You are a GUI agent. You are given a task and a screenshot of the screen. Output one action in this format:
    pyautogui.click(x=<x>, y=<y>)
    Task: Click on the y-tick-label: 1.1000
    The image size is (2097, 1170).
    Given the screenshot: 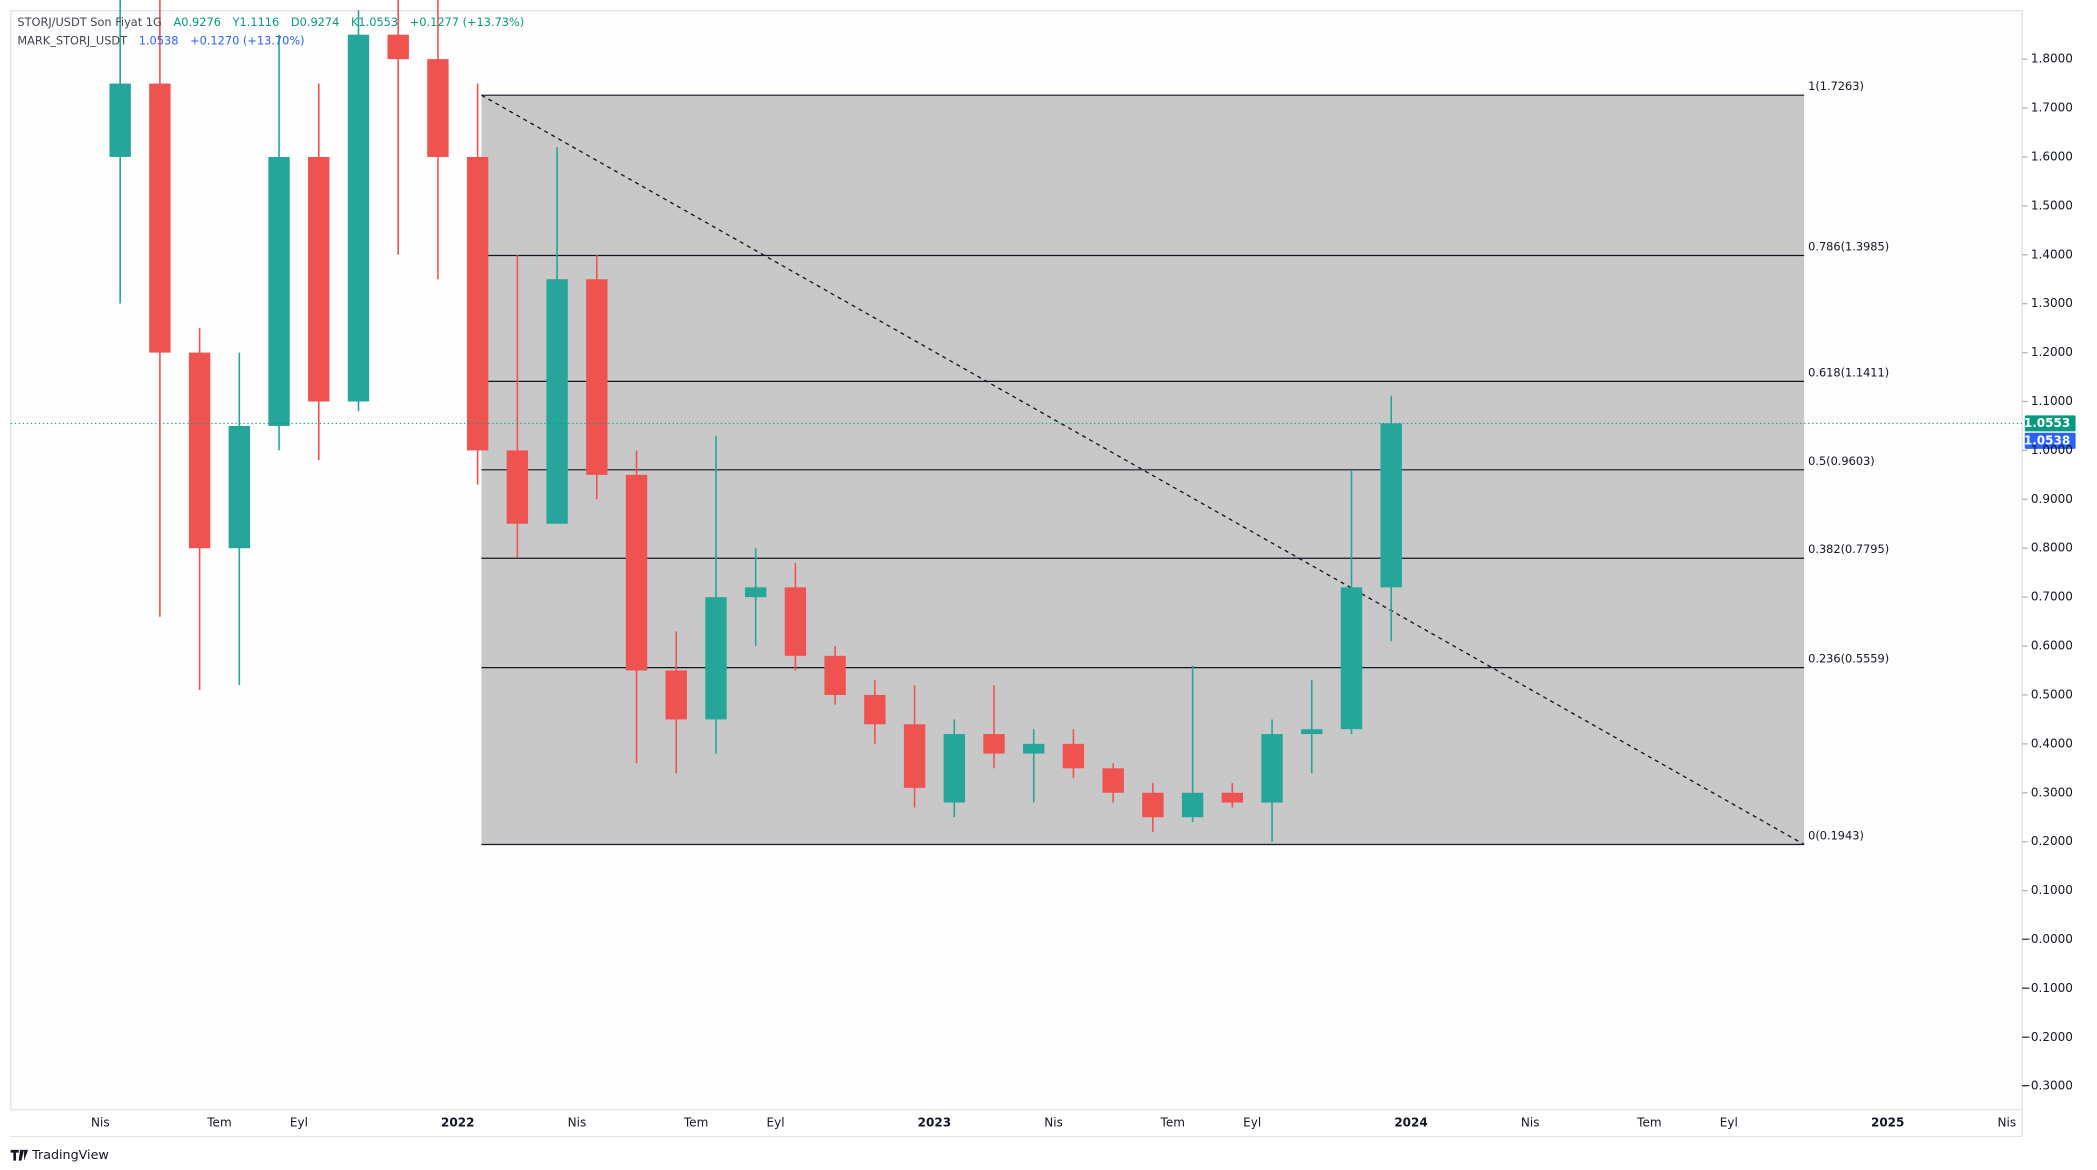 What is the action you would take?
    pyautogui.click(x=2052, y=401)
    